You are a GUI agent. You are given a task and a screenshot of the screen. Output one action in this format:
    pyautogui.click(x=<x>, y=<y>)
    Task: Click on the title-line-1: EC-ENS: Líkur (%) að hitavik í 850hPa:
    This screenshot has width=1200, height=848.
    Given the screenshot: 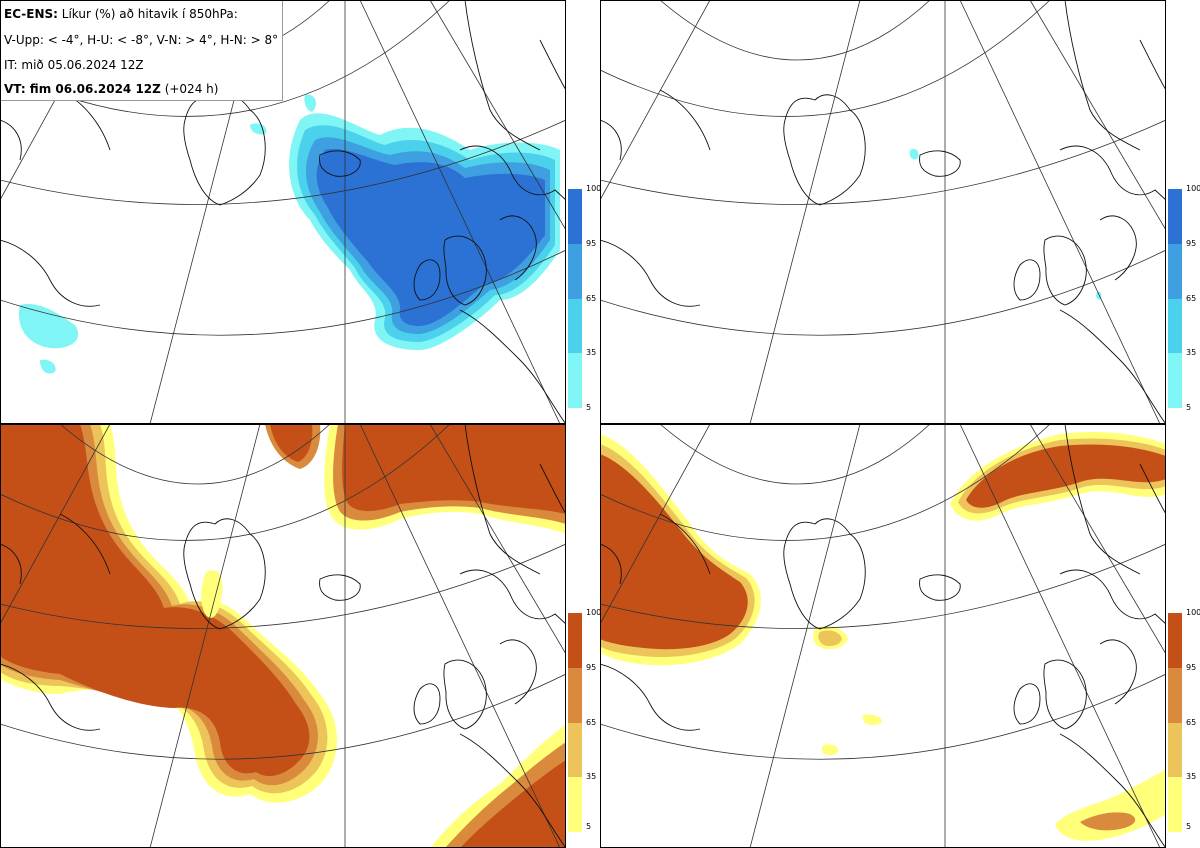 What is the action you would take?
    pyautogui.click(x=121, y=14)
    